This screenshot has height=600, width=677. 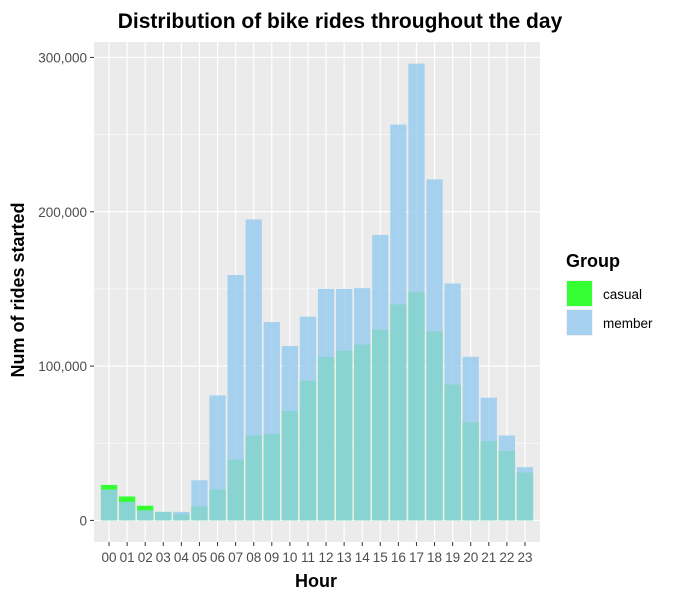 I want to click on x-tick-label: 03, so click(x=163, y=557).